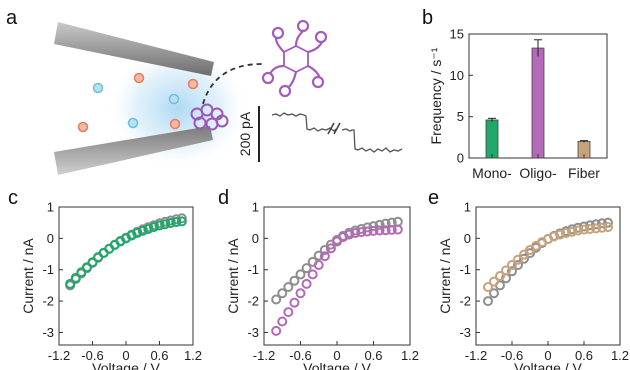  Describe the element at coordinates (538, 103) in the screenshot. I see `bar` at that location.